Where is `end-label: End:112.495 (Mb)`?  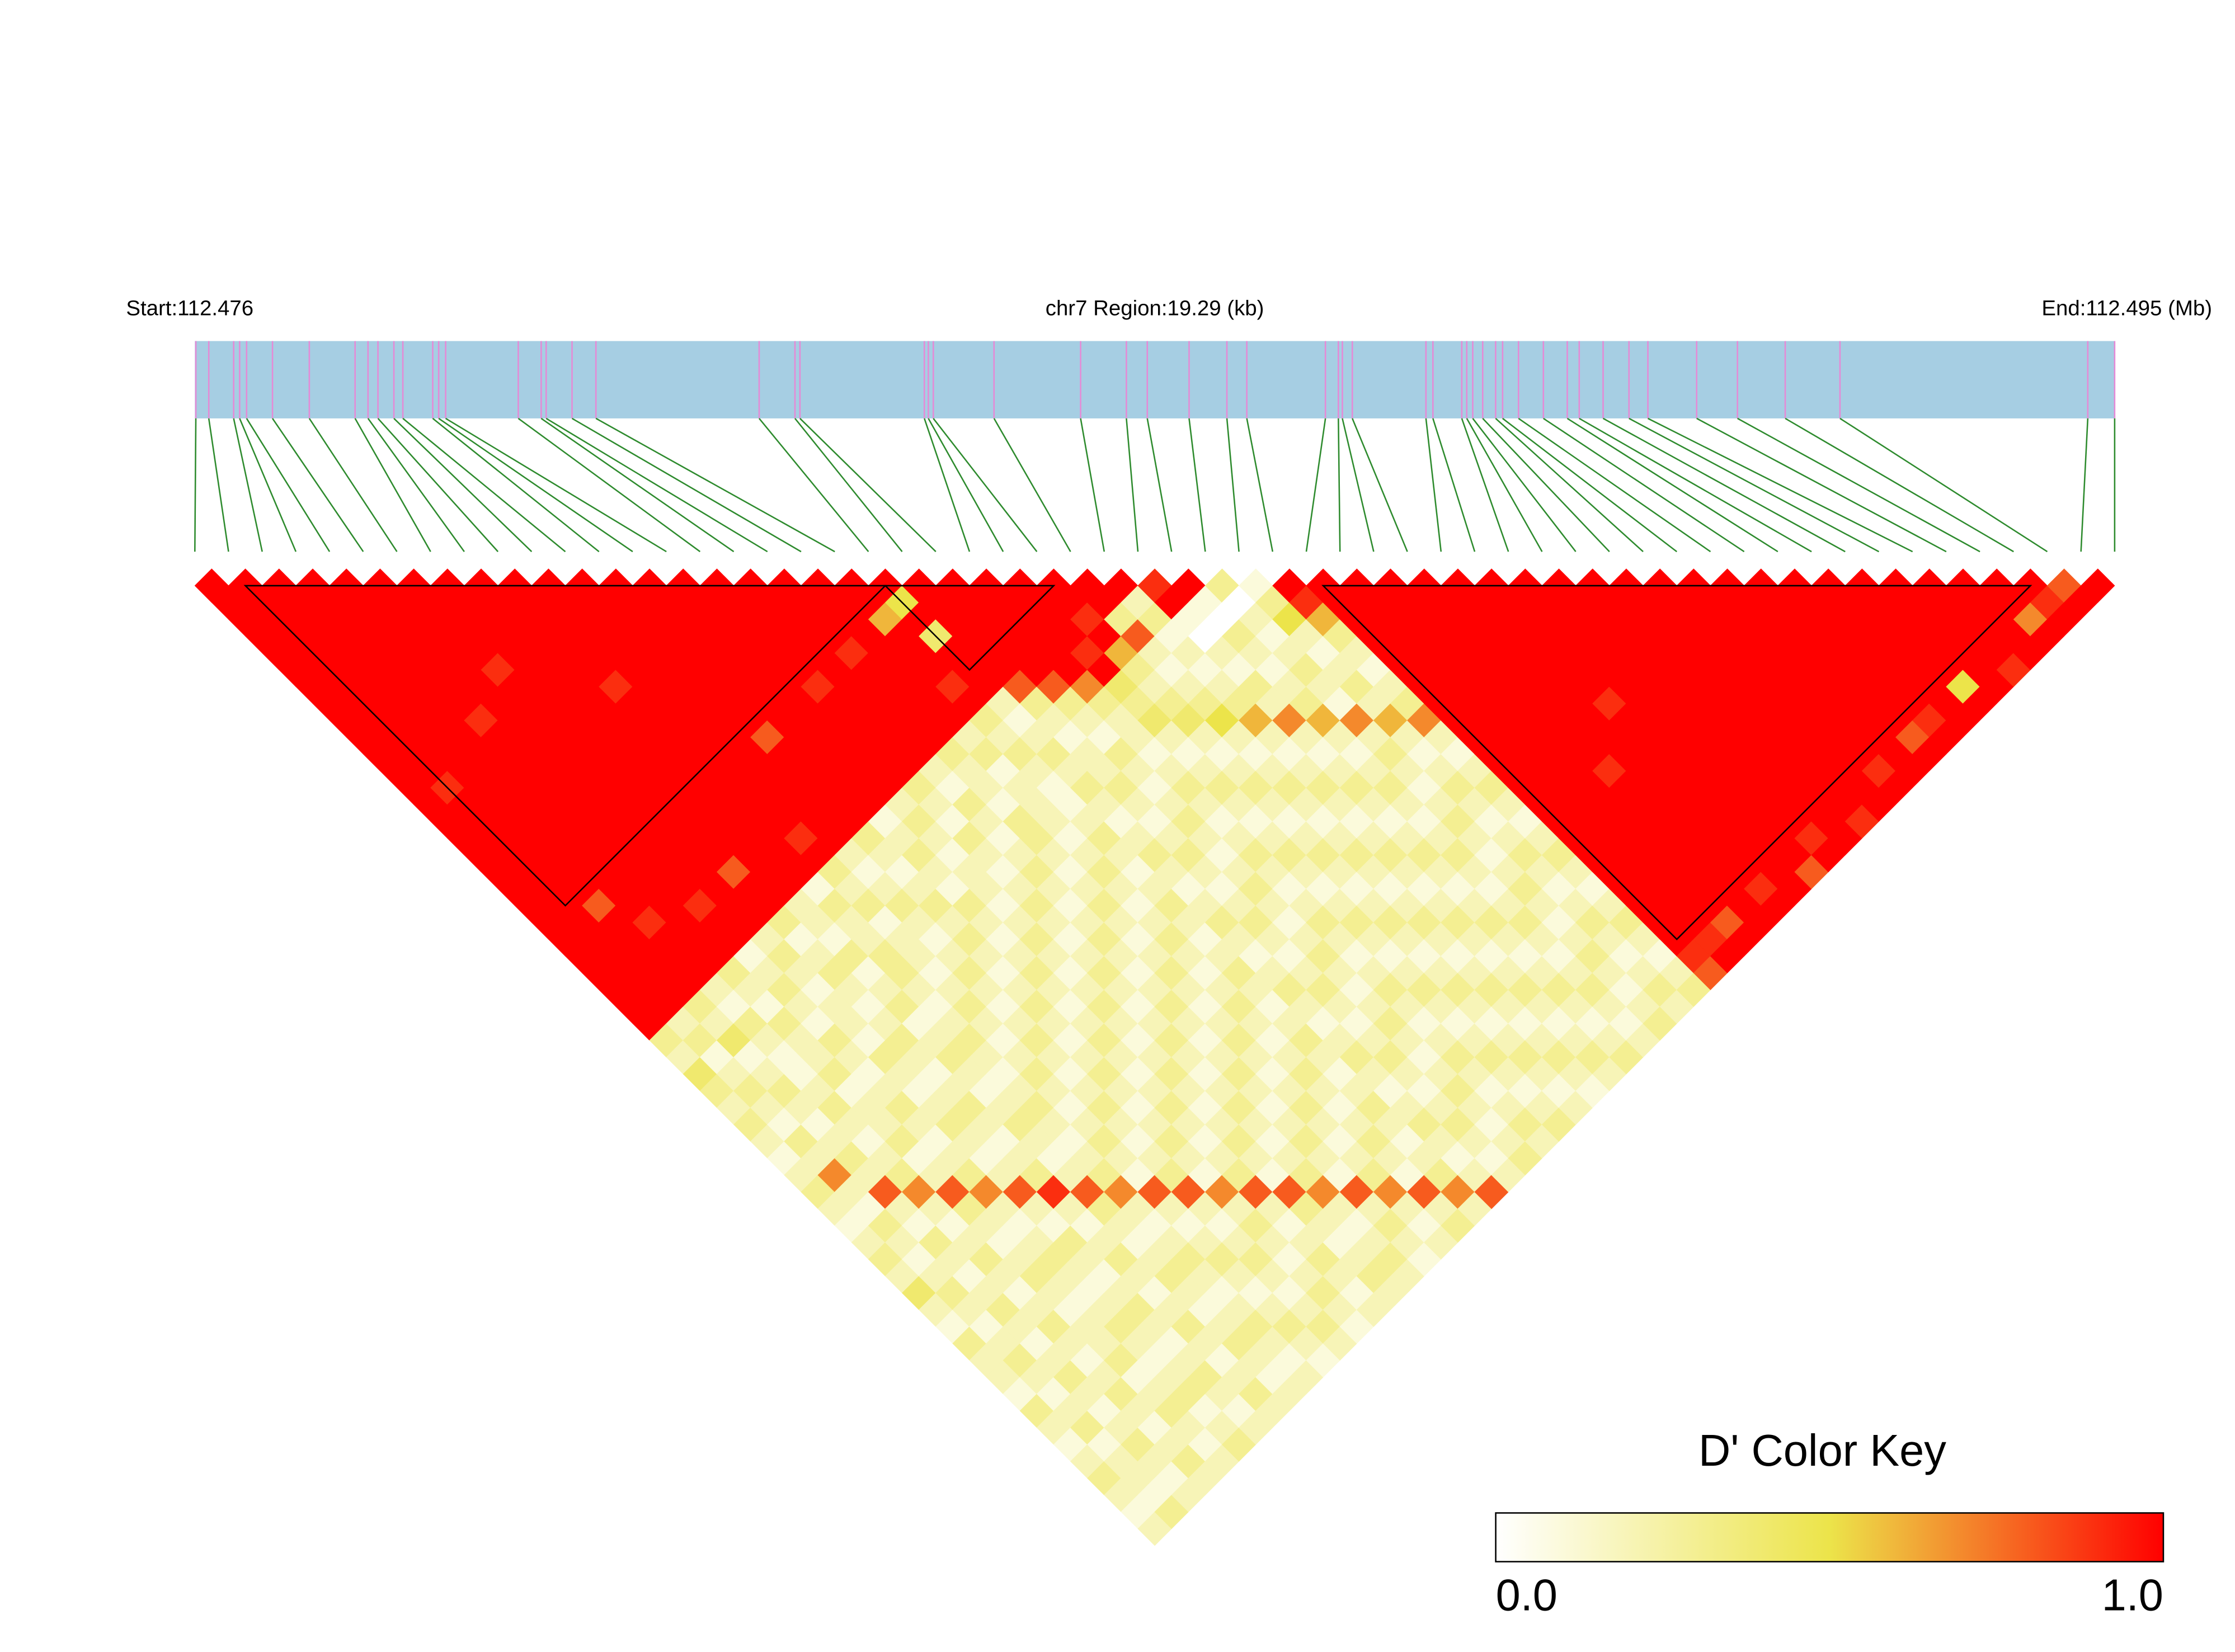 end-label: End:112.495 (Mb) is located at coordinates (2126, 308).